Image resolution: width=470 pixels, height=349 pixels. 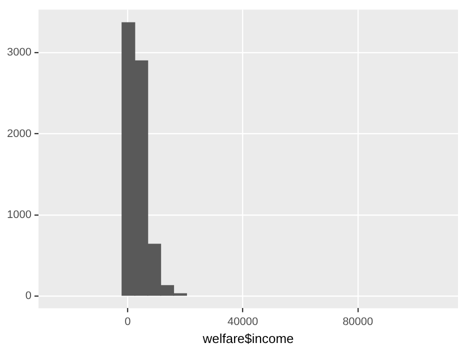 What do you see at coordinates (242, 322) in the screenshot?
I see `x-tick-label: 40000` at bounding box center [242, 322].